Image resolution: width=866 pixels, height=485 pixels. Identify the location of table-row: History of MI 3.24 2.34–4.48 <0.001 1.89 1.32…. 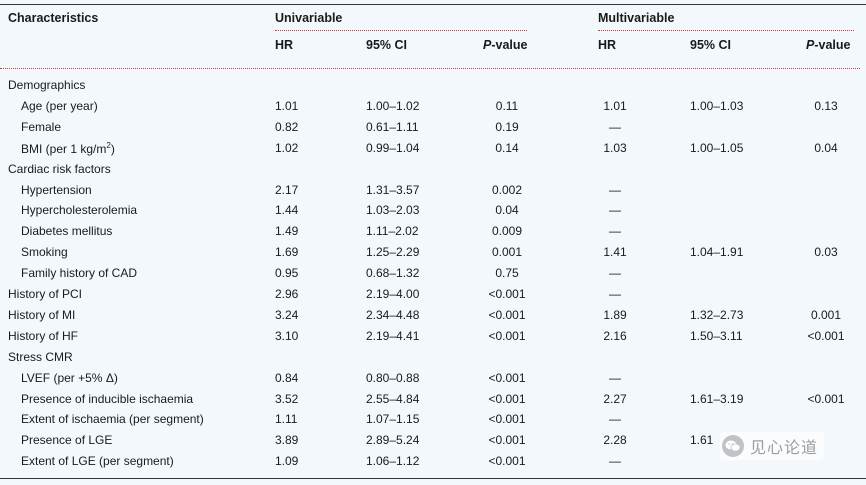
(433, 318).